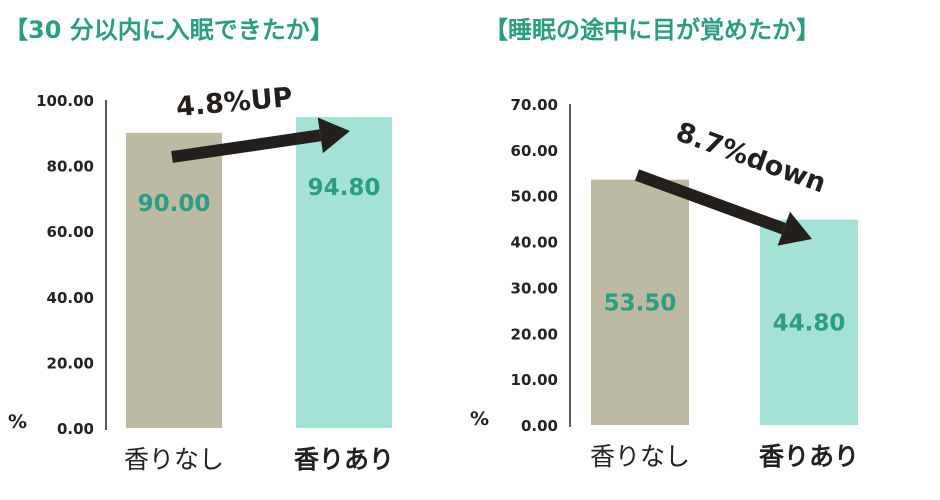 Image resolution: width=940 pixels, height=500 pixels. Describe the element at coordinates (344, 188) in the screenshot. I see `bar-value-label: 94.80` at that location.